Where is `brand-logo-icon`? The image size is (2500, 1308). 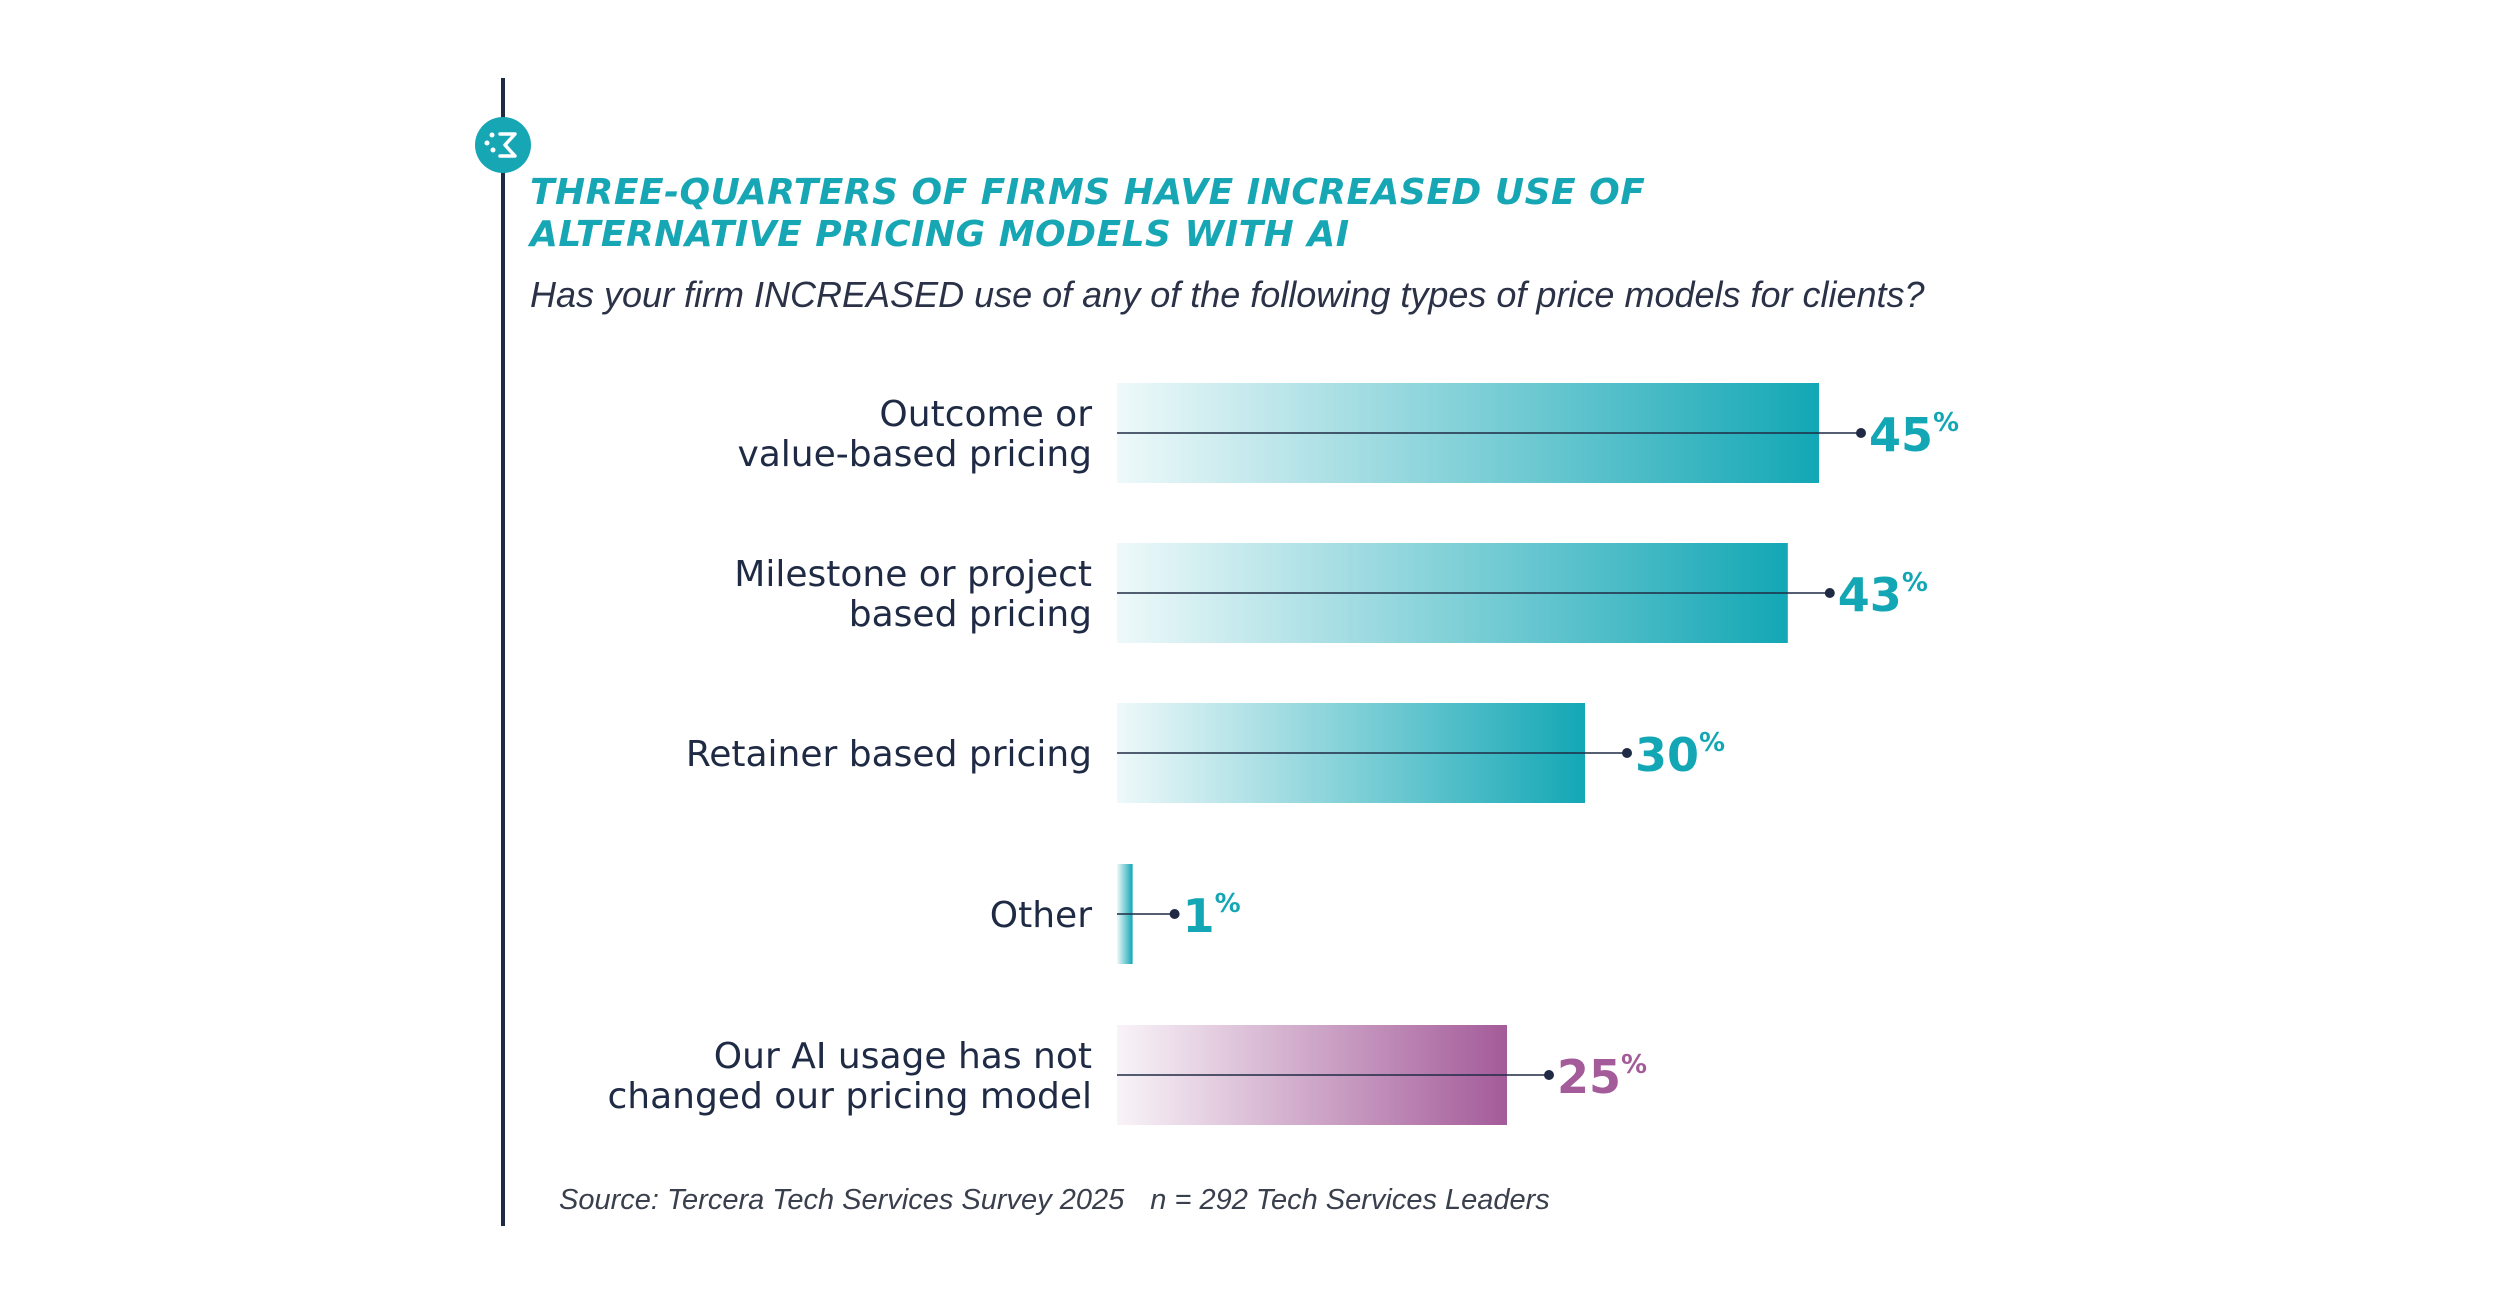 brand-logo-icon is located at coordinates (503, 145).